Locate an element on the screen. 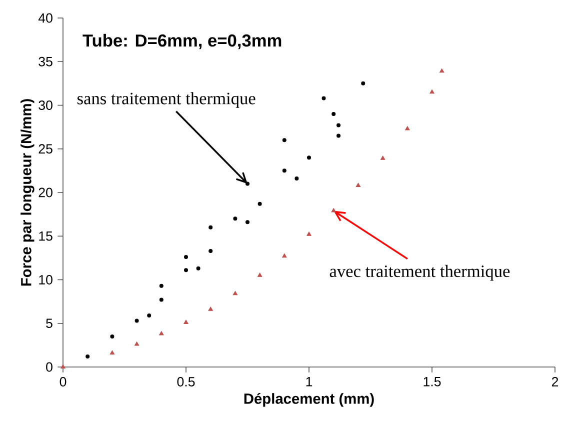 This screenshot has width=563, height=427. y-tick-label: 35 is located at coordinates (45, 61).